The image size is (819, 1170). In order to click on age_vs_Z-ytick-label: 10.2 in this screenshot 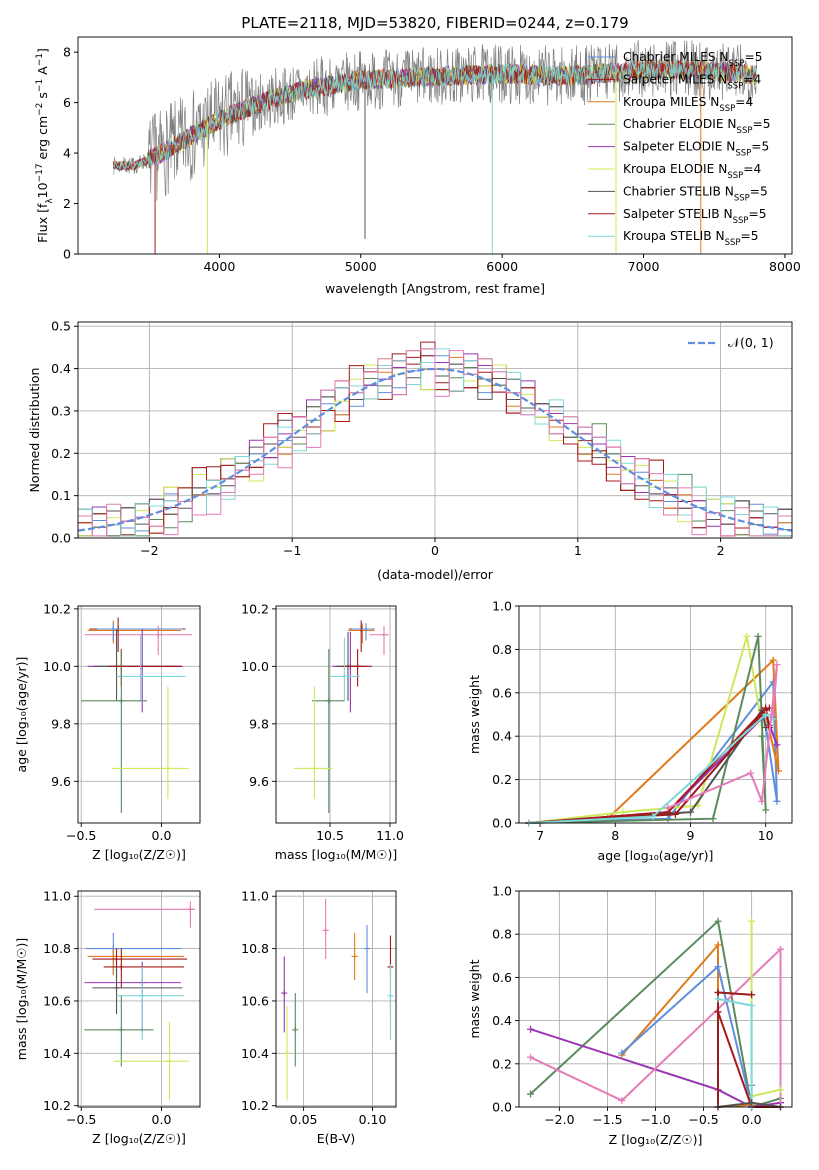, I will do `click(57, 608)`.